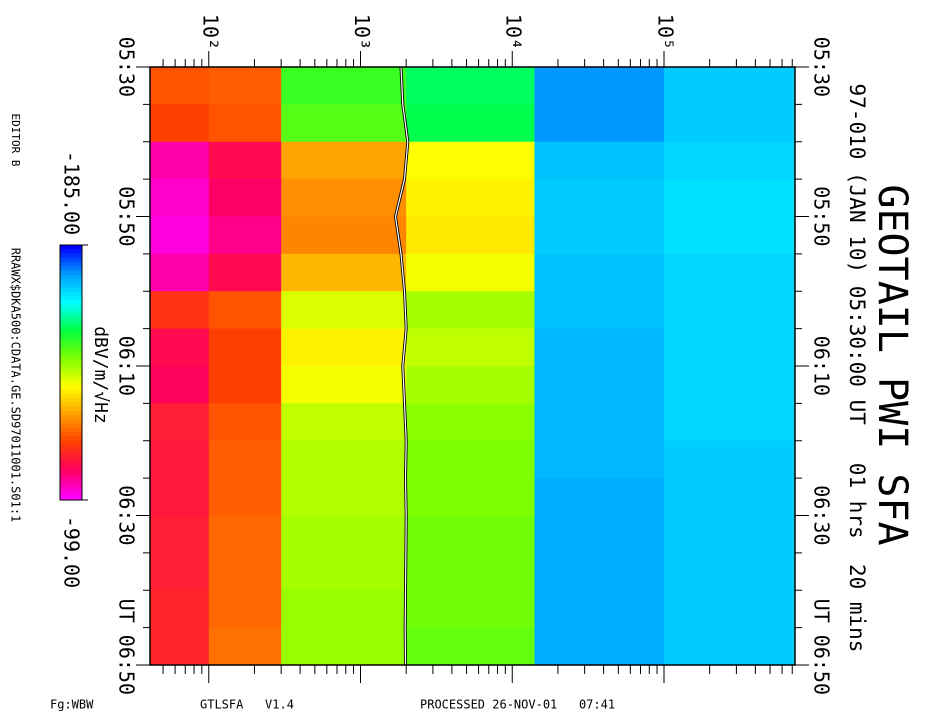  Describe the element at coordinates (16, 385) in the screenshot. I see `file-path: RRAWX$DKA500:CDATA.GE.SD97011001.S01:1` at that location.